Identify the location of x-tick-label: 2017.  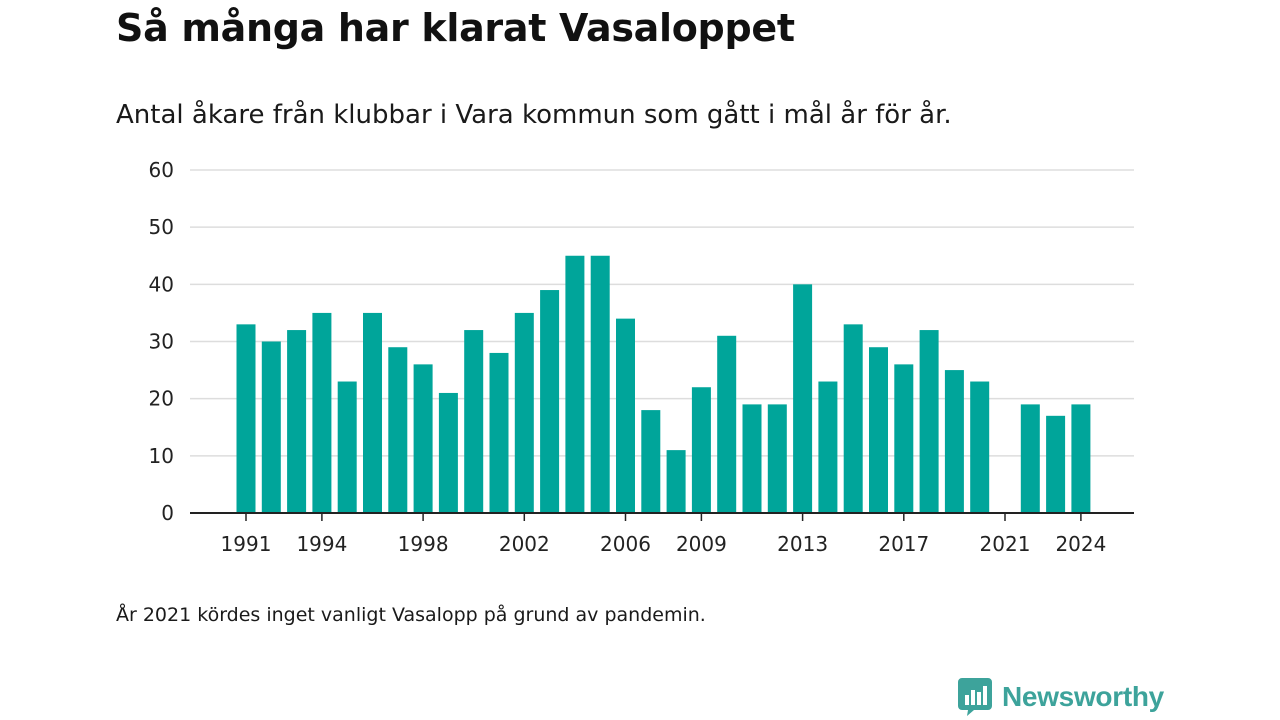
(903, 544).